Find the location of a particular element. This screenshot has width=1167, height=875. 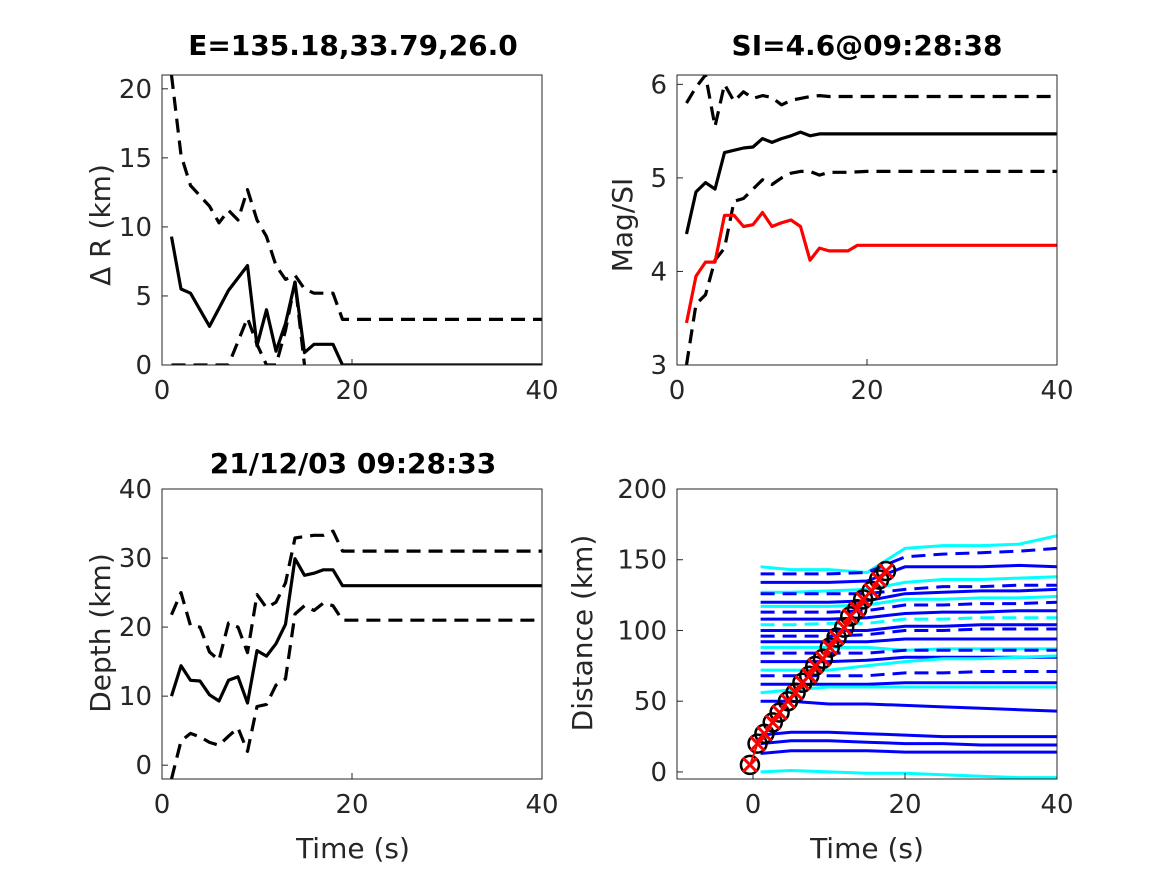

dr-ytick-label: 15 is located at coordinates (135, 159).